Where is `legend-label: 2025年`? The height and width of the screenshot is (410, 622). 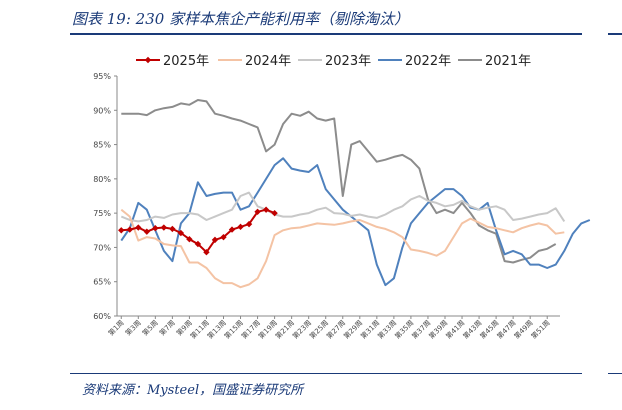 legend-label: 2025年 is located at coordinates (186, 61).